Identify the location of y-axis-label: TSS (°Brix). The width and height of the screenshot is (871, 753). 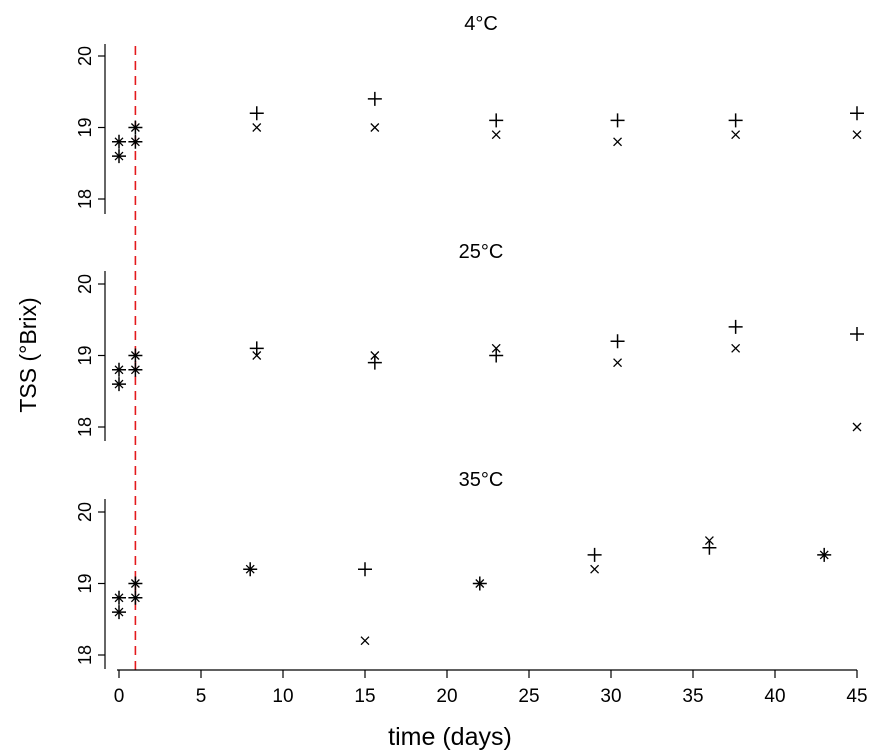
(28, 354).